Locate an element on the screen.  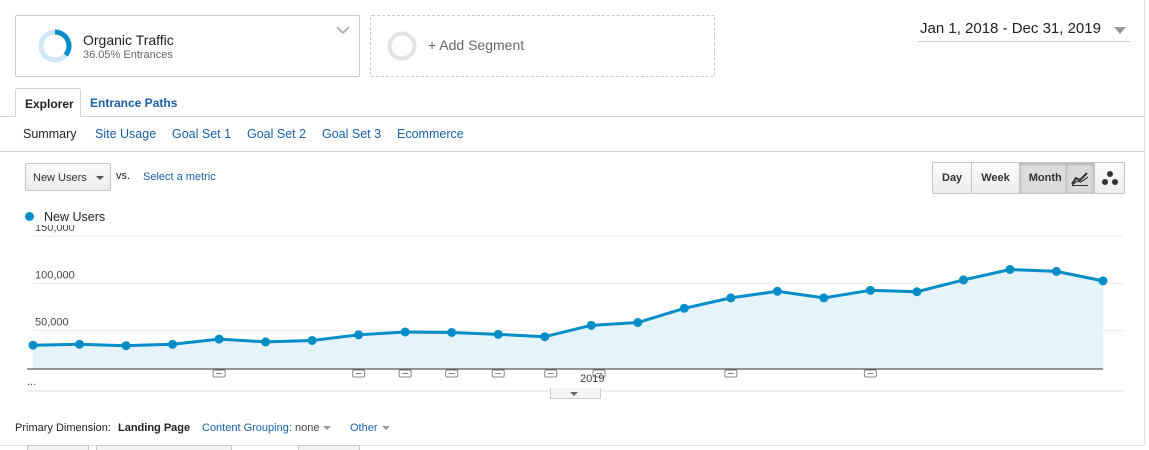
motion-chart-icon is located at coordinates (1109, 178).